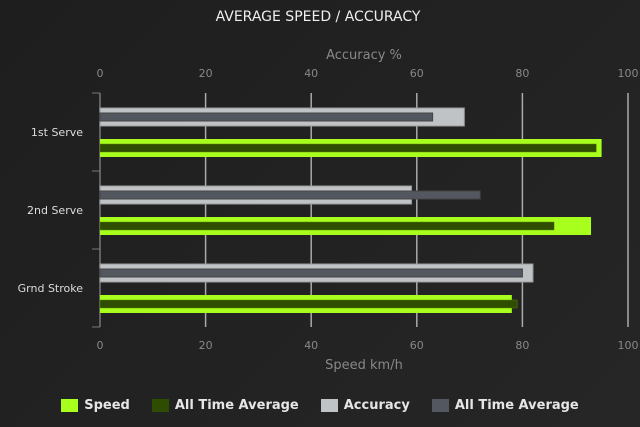 The image size is (640, 427). Describe the element at coordinates (206, 345) in the screenshot. I see `bottom-tick-label: 20` at that location.